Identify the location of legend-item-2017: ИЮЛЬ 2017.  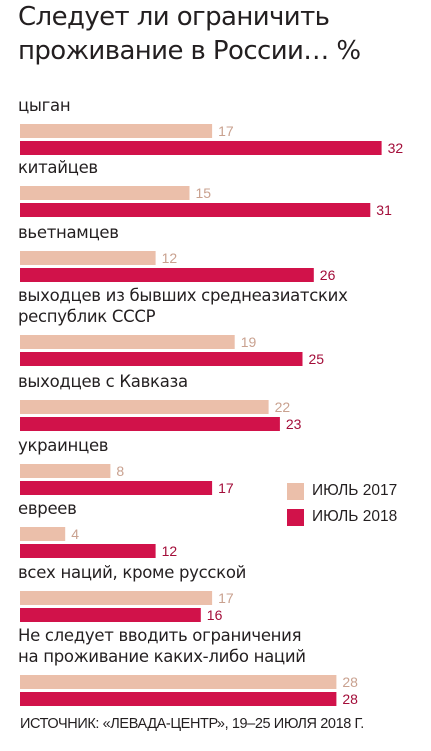
(342, 491).